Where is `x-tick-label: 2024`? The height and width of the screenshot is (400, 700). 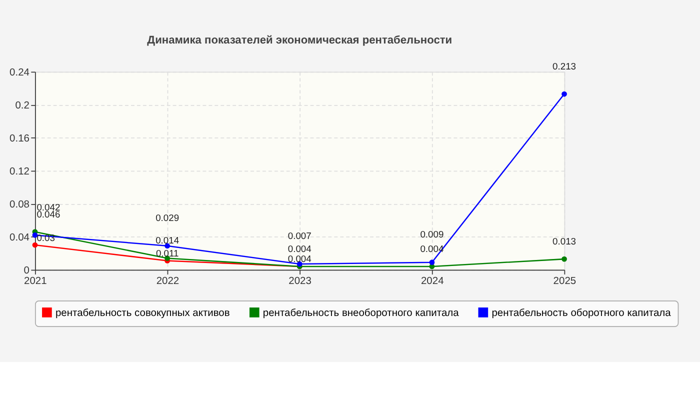
x-tick-label: 2024 is located at coordinates (432, 281).